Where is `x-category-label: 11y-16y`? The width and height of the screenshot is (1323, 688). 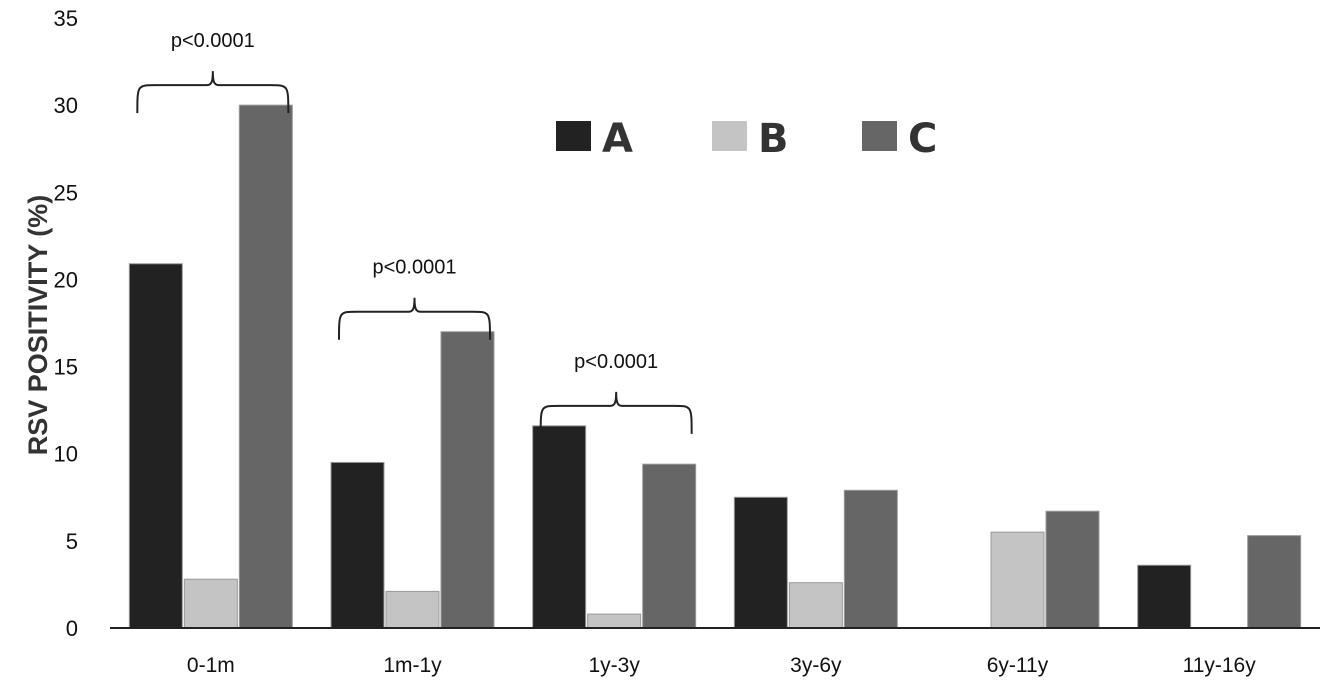
x-category-label: 11y-16y is located at coordinates (1220, 665).